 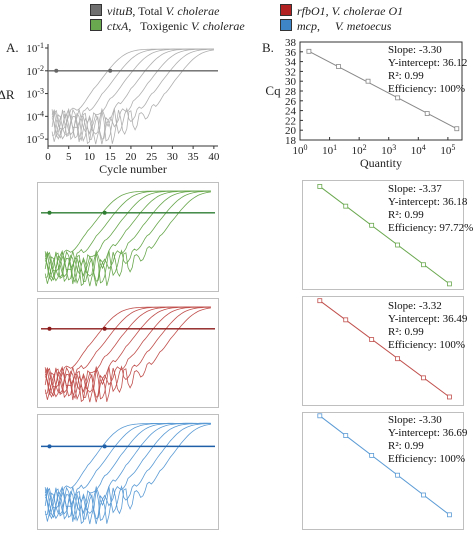 I want to click on legend-item-mcp: mcp, V. metoecus, so click(x=335, y=26).